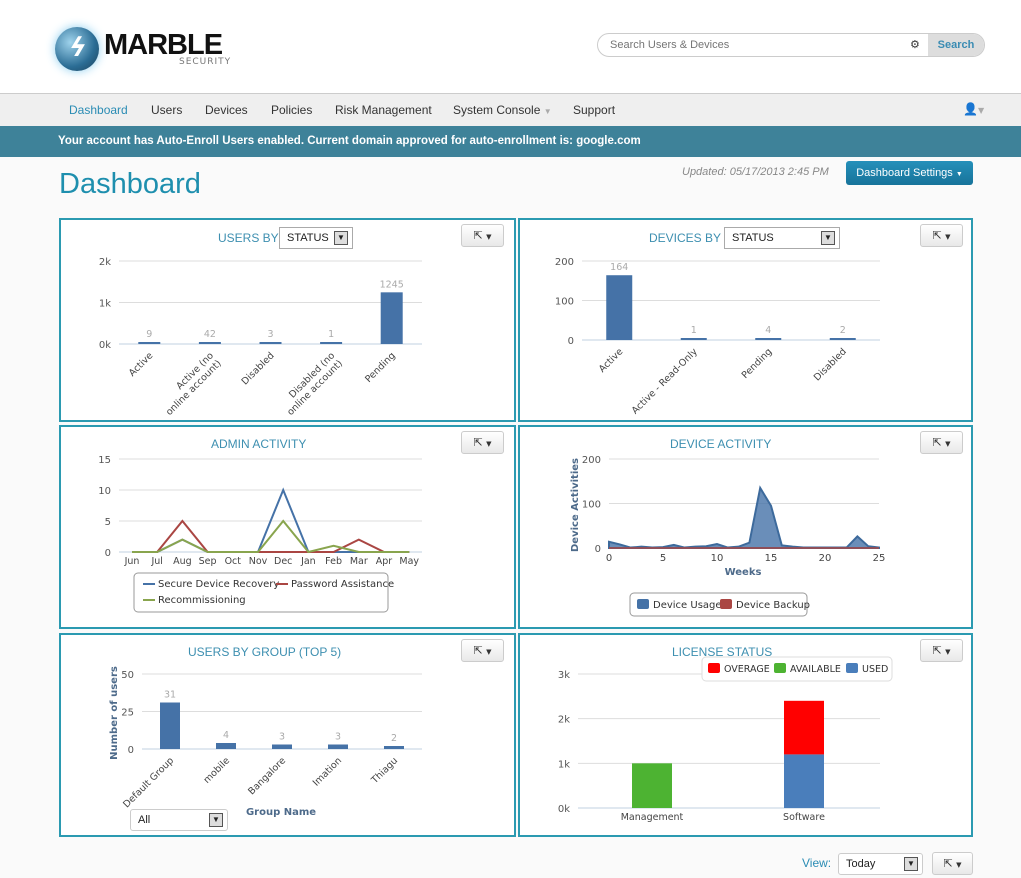 The width and height of the screenshot is (1021, 878). What do you see at coordinates (265, 652) in the screenshot?
I see `panel-title: USERS BY GROUP (TOP 5)` at bounding box center [265, 652].